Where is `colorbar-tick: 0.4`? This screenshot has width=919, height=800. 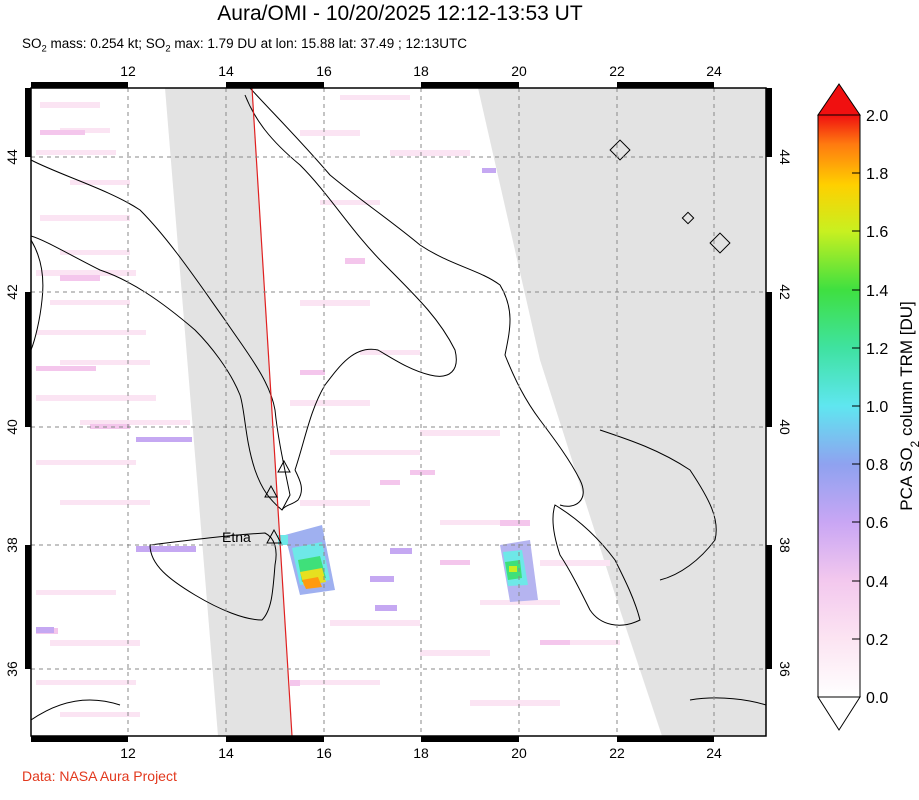 colorbar-tick: 0.4 is located at coordinates (877, 582).